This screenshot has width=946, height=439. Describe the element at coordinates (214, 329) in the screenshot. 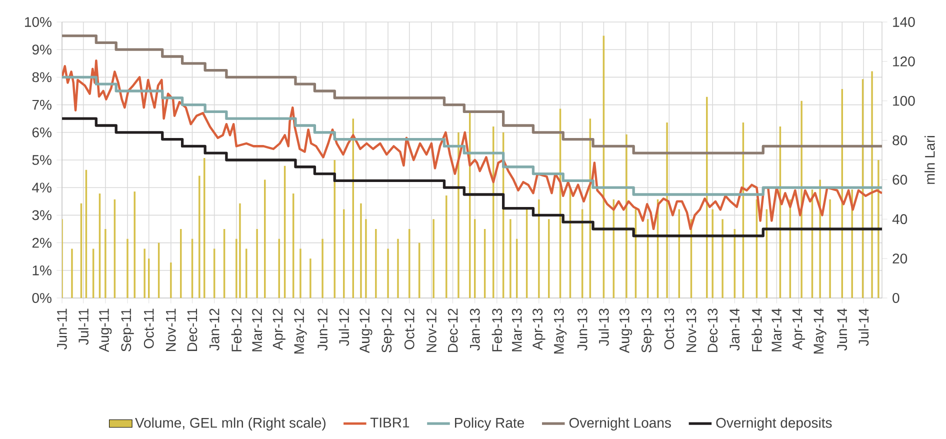

I see `x-tick-label: Jan-12` at that location.